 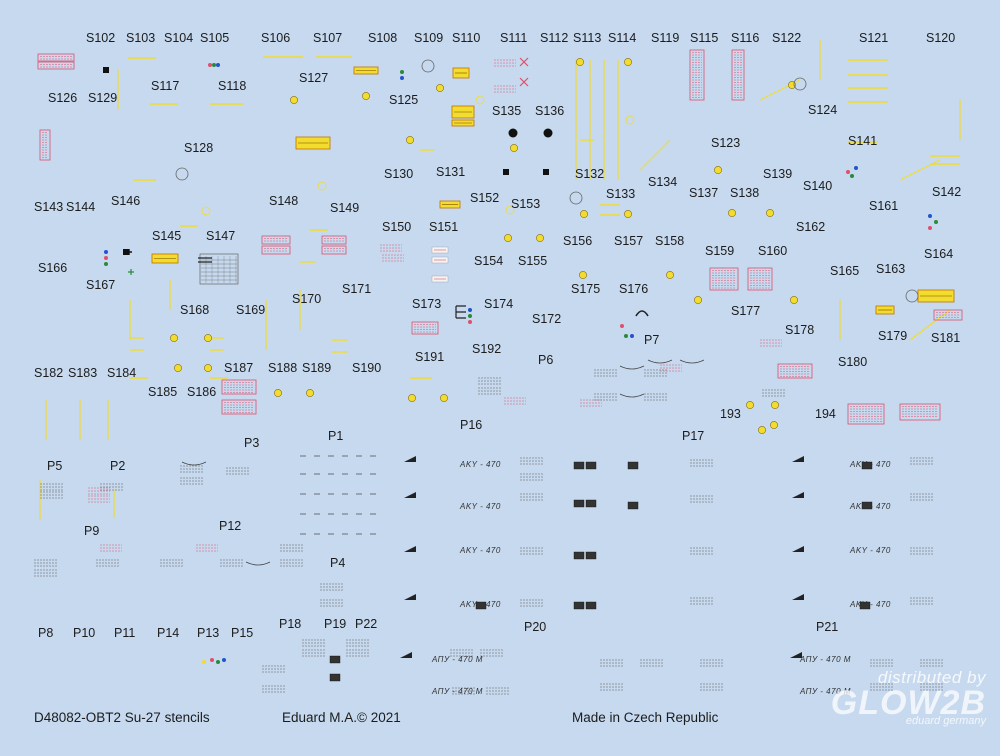 What do you see at coordinates (823, 110) in the screenshot?
I see `stencil-label-s124: S124` at bounding box center [823, 110].